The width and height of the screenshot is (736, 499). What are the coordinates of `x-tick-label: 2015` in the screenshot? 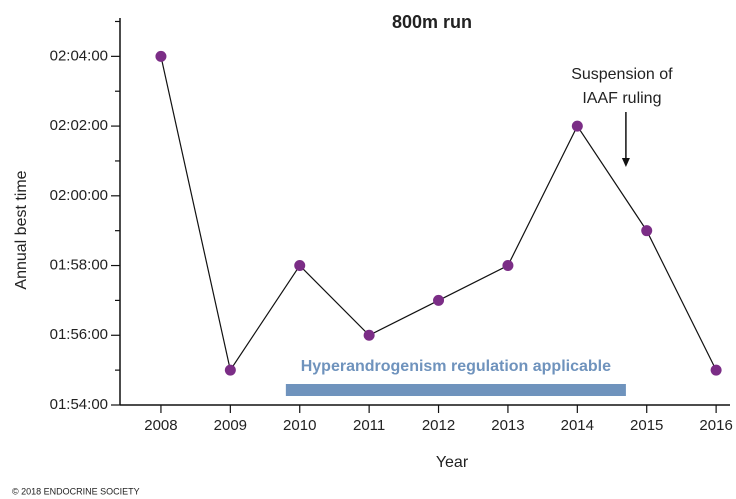 It's located at (646, 425).